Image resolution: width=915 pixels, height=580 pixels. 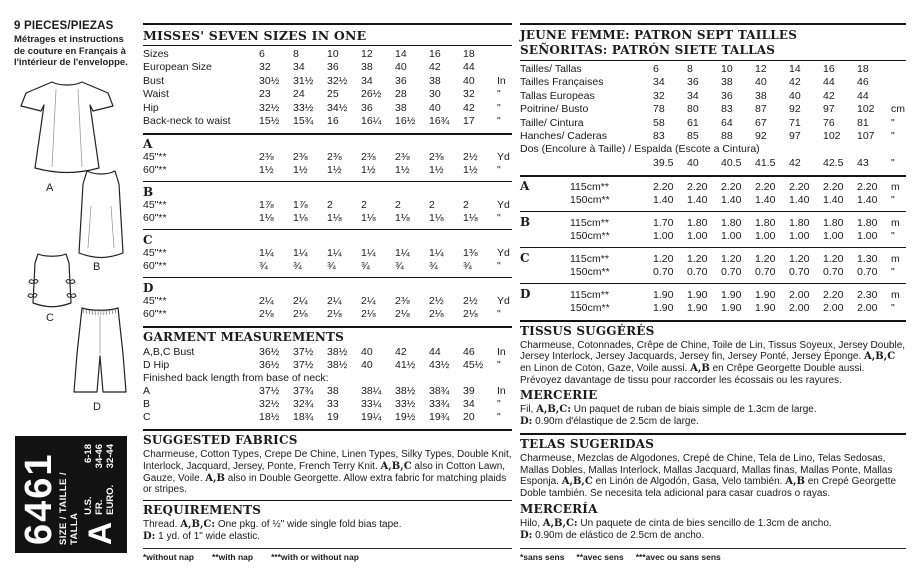 I want to click on cell-value: 43, so click(x=863, y=162).